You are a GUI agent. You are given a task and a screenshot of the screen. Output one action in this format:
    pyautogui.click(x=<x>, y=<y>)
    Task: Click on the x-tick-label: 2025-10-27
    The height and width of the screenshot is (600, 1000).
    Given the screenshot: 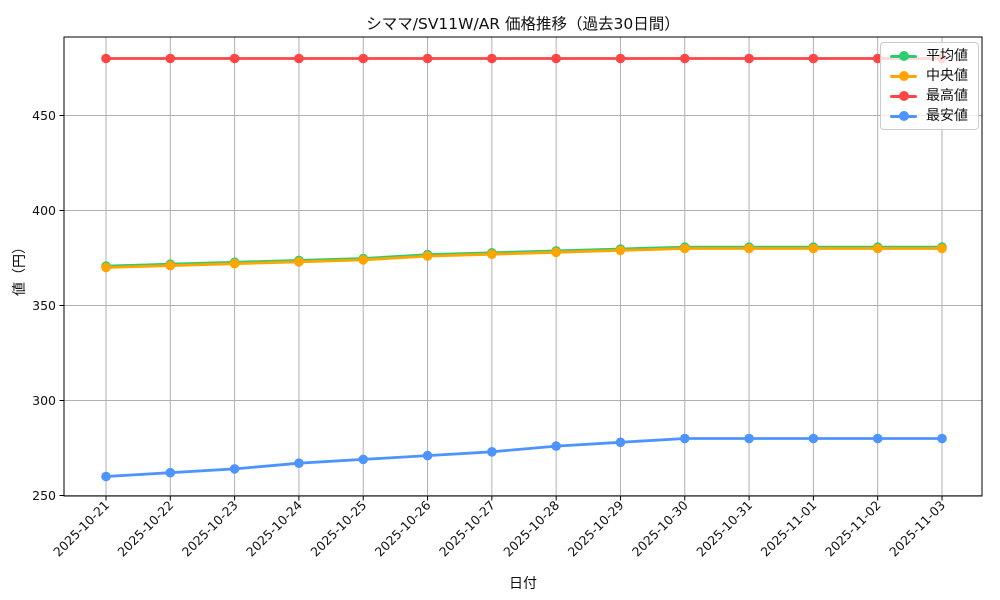 What is the action you would take?
    pyautogui.click(x=467, y=529)
    